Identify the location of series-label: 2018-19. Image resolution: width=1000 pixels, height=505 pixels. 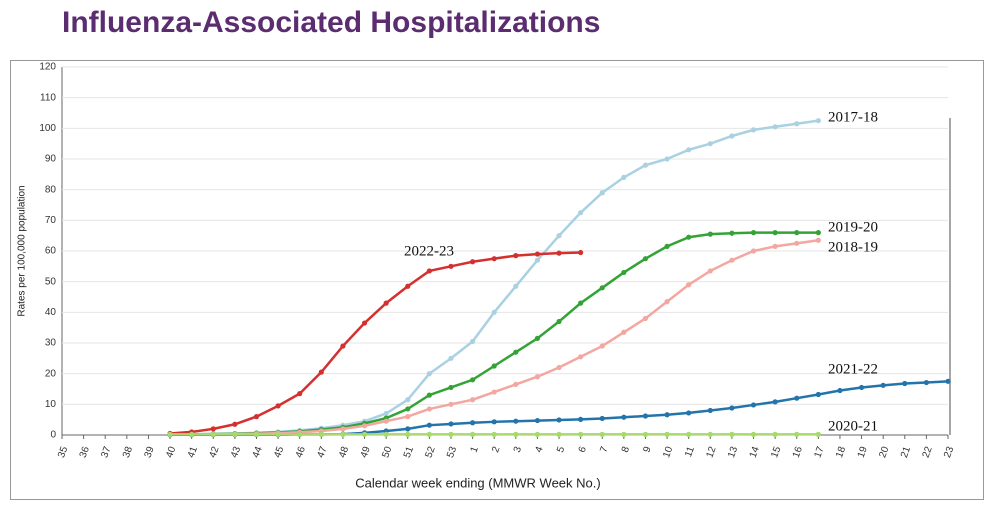
(853, 247).